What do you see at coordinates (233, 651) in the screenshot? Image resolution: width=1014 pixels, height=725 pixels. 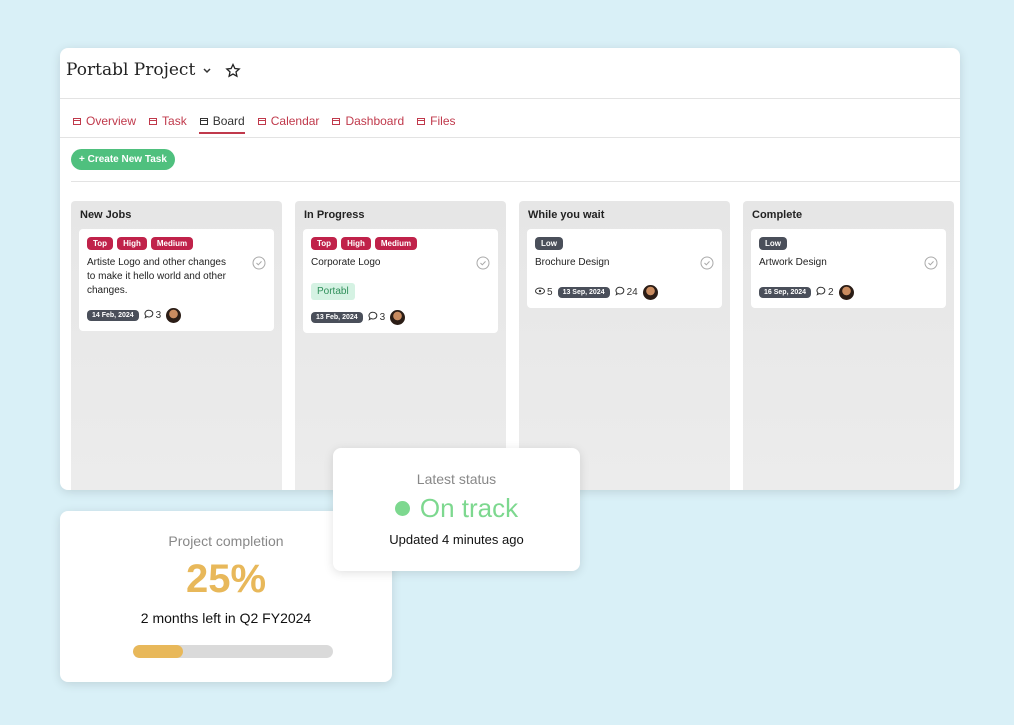 I see `progress-track` at bounding box center [233, 651].